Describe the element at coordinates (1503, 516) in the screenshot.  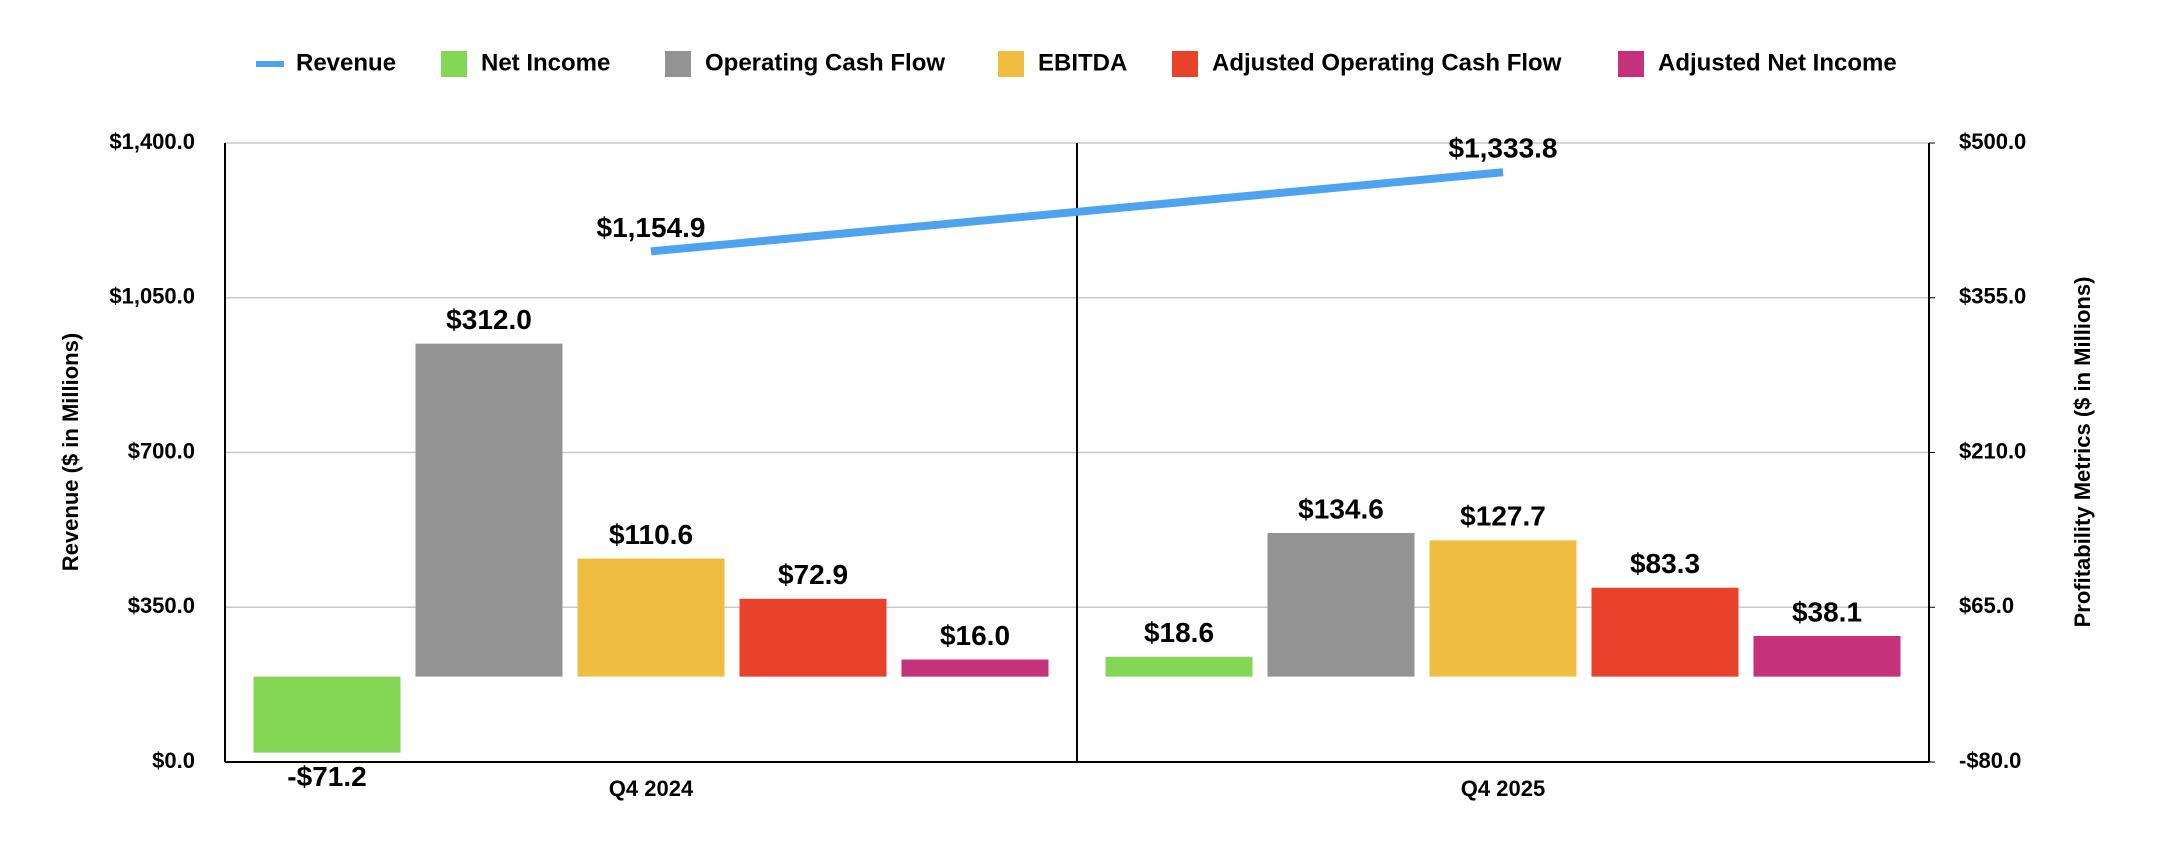
I see `data-label: $127.7` at that location.